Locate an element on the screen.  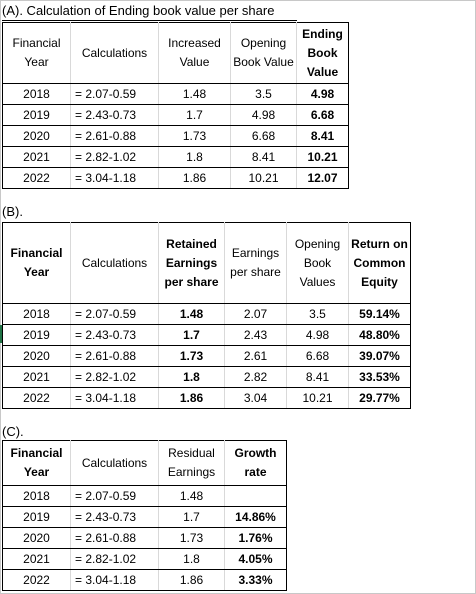
cell-residual-earnings: 1.8 is located at coordinates (191, 559).